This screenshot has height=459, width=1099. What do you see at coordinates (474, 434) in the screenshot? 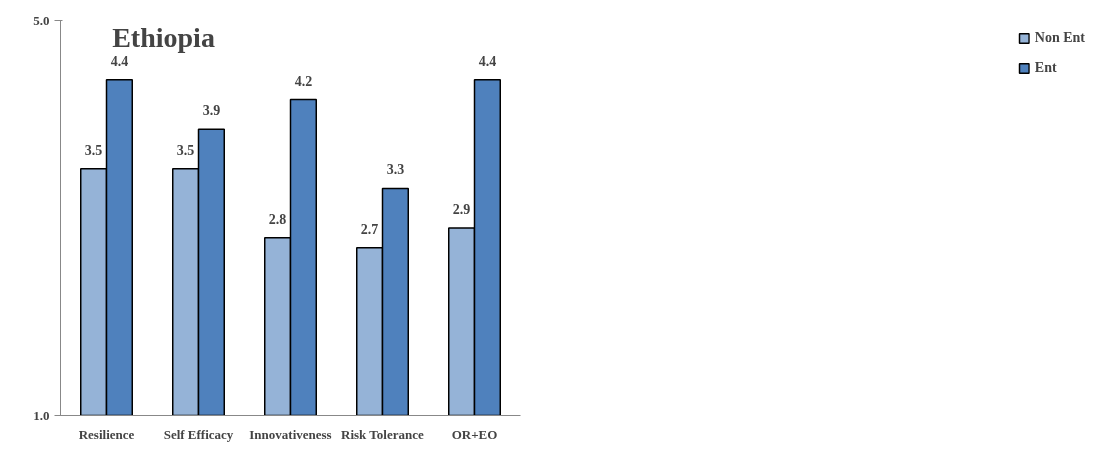
I see `x-tick-label: OR+EO` at bounding box center [474, 434].